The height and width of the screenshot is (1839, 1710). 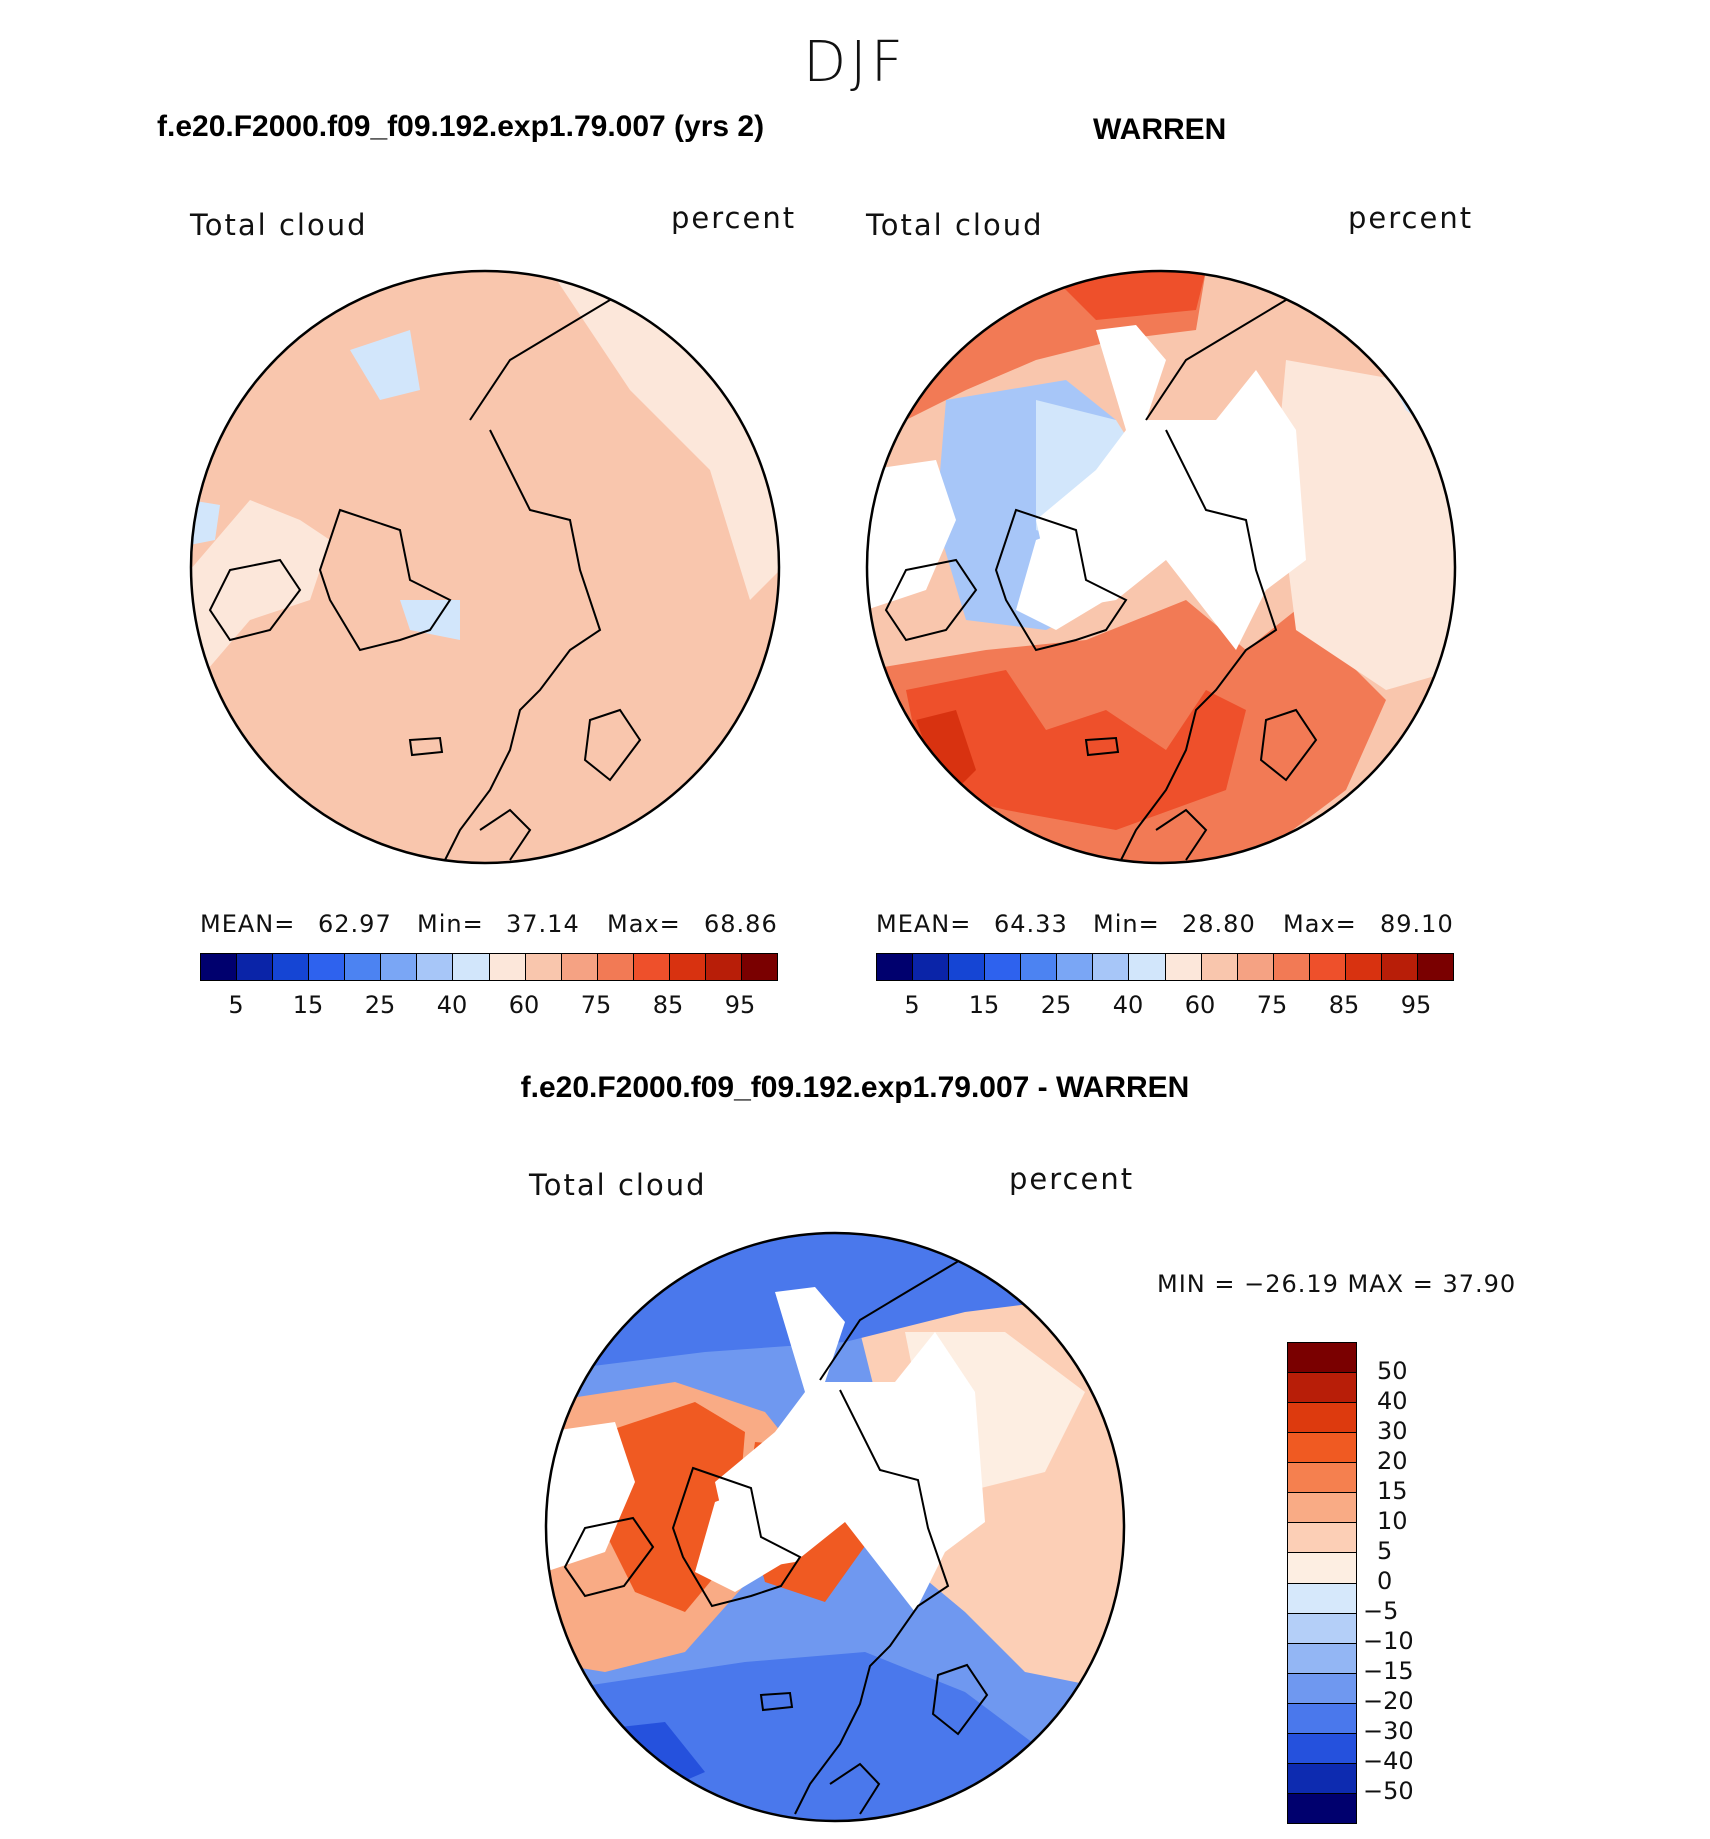 I want to click on panel1-light-region, so click(x=235, y=806).